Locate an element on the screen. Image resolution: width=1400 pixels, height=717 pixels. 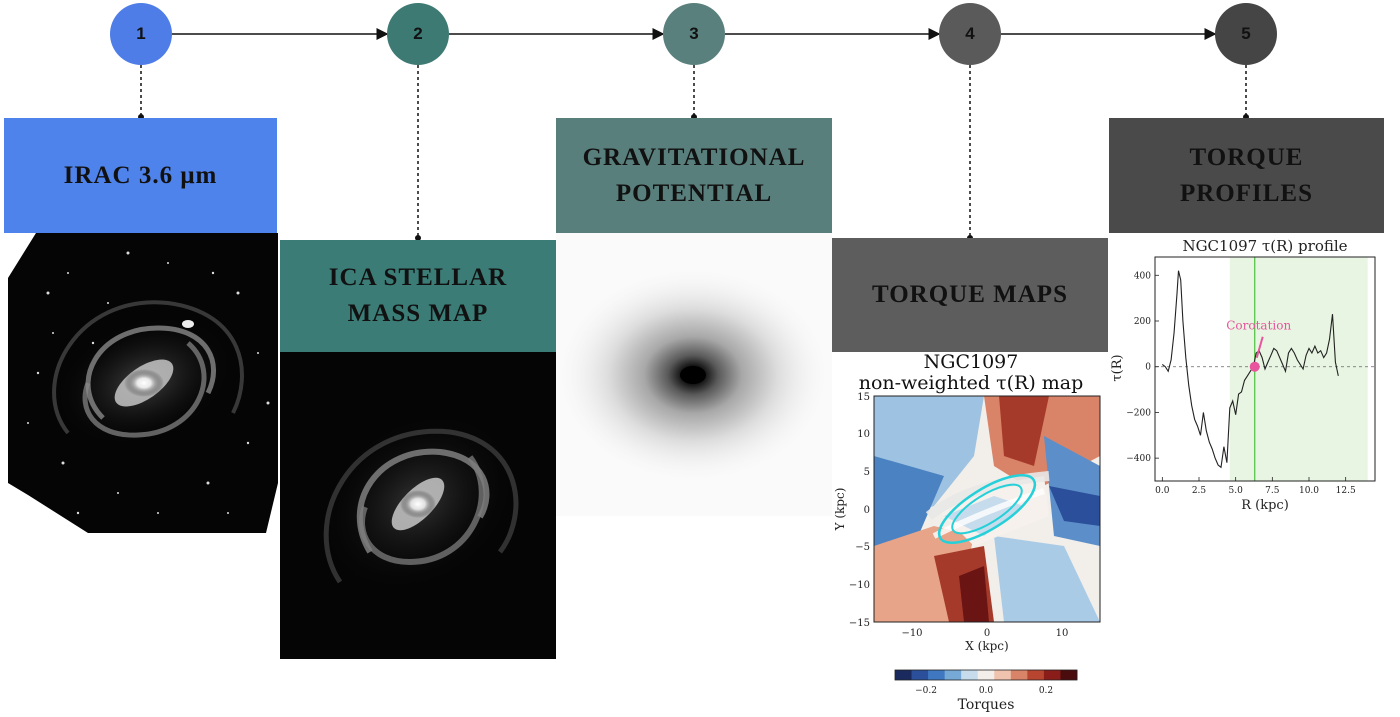
step-circle-5: 5 is located at coordinates (1246, 34).